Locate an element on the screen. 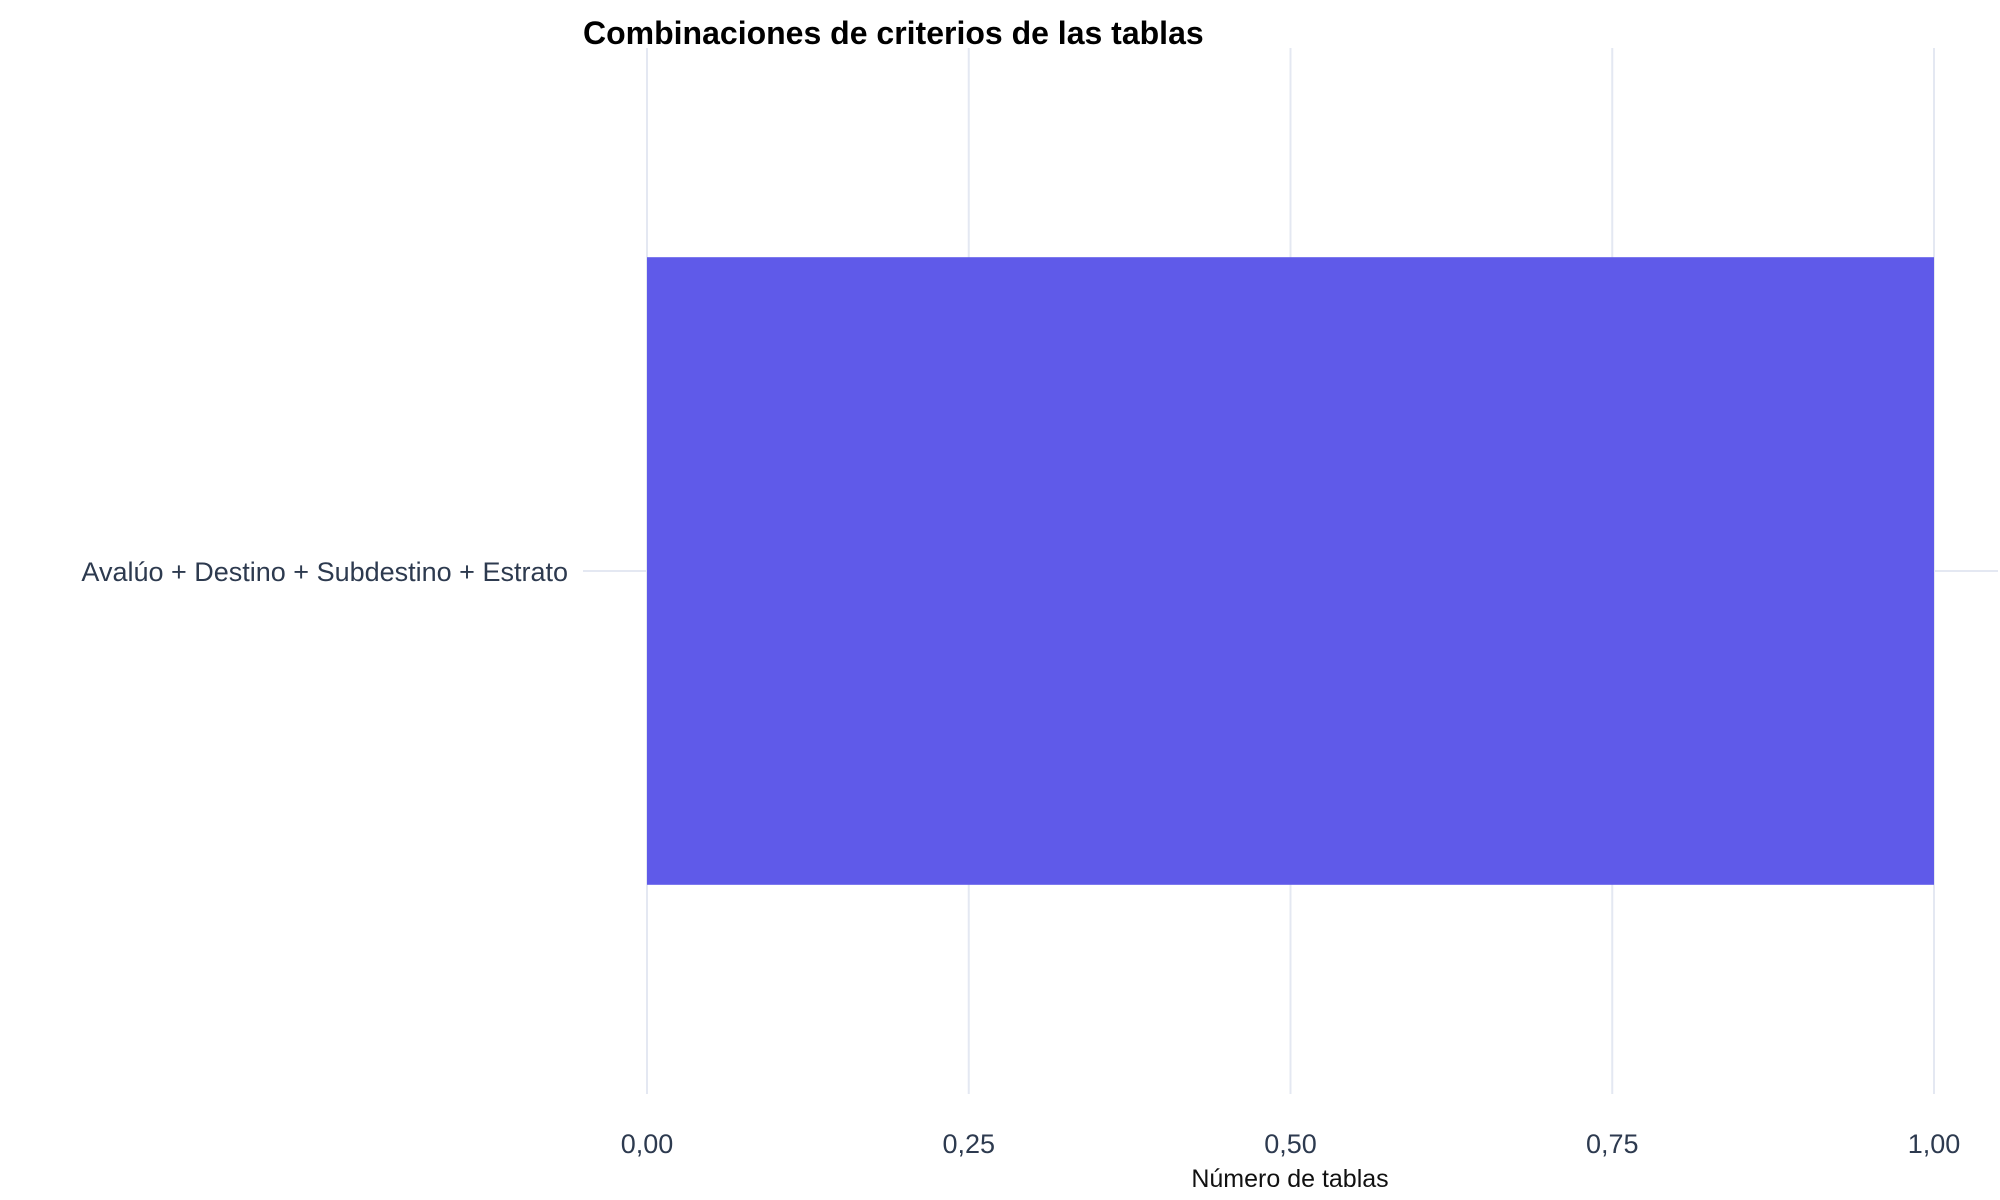  x-tick-label: 0,00 is located at coordinates (647, 1144).